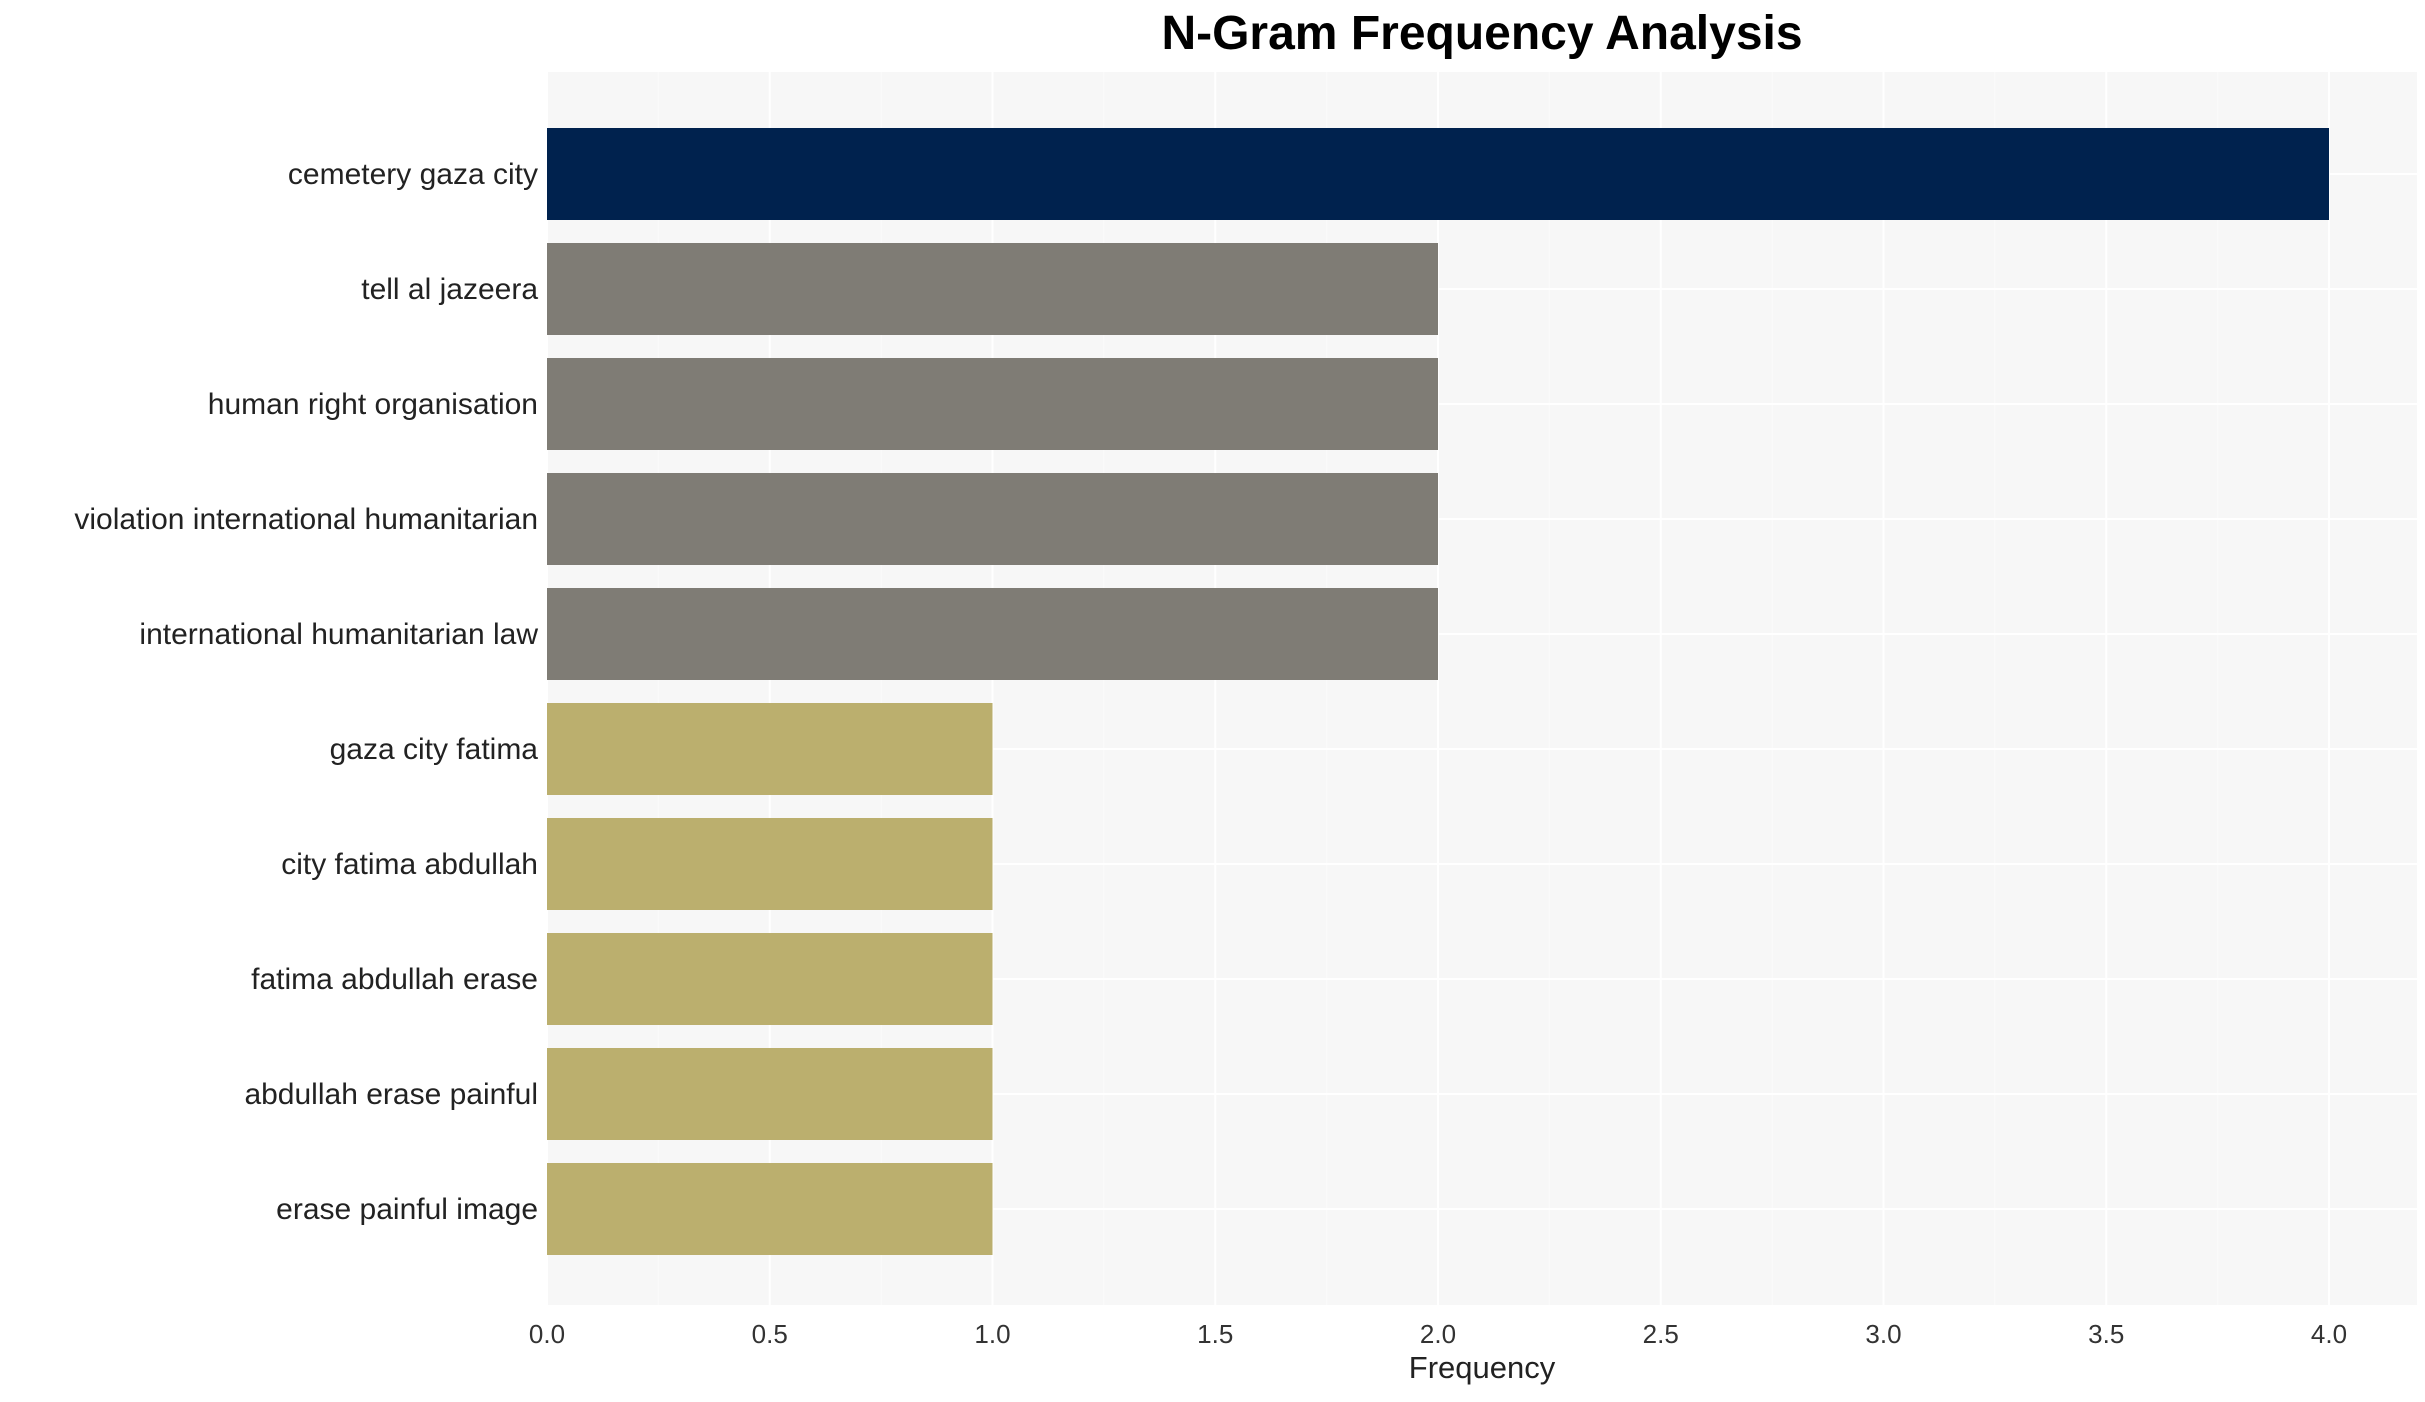  What do you see at coordinates (394, 979) in the screenshot?
I see `y-tick-label: fatima abdullah erase` at bounding box center [394, 979].